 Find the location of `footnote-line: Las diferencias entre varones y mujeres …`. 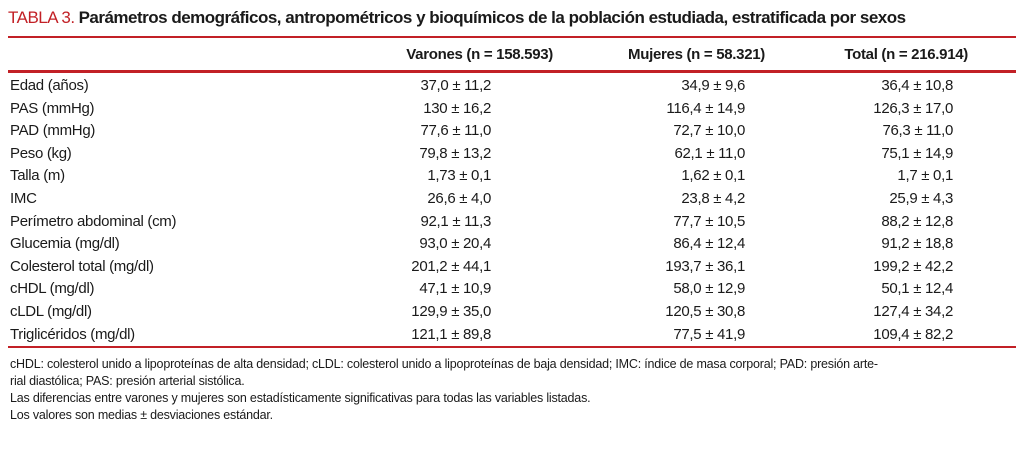

footnote-line: Las diferencias entre varones y mujeres … is located at coordinates (300, 398).